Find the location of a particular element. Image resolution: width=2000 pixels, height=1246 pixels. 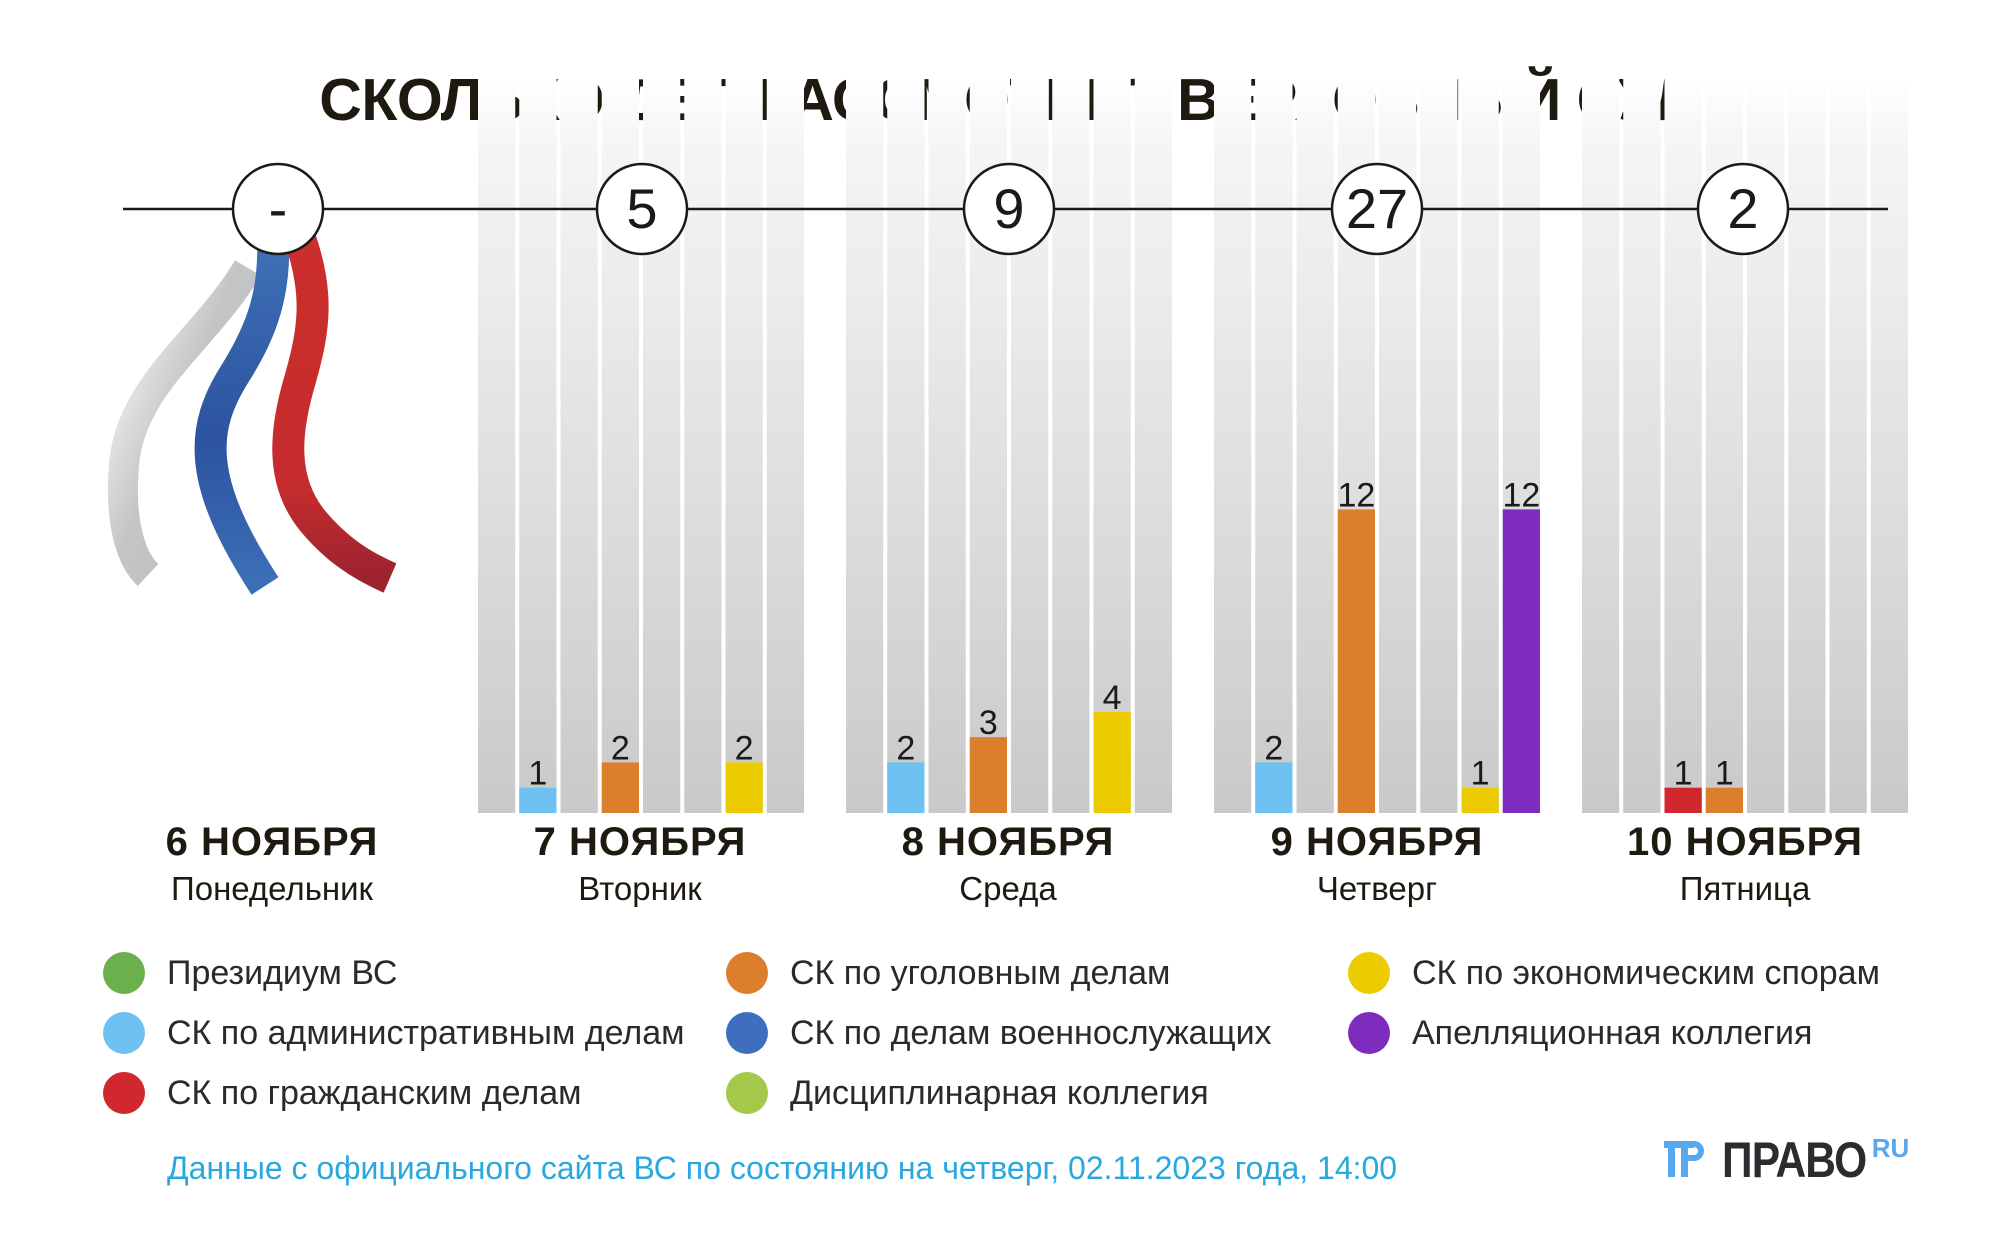

pravo-logo-icon is located at coordinates (1684, 1159).